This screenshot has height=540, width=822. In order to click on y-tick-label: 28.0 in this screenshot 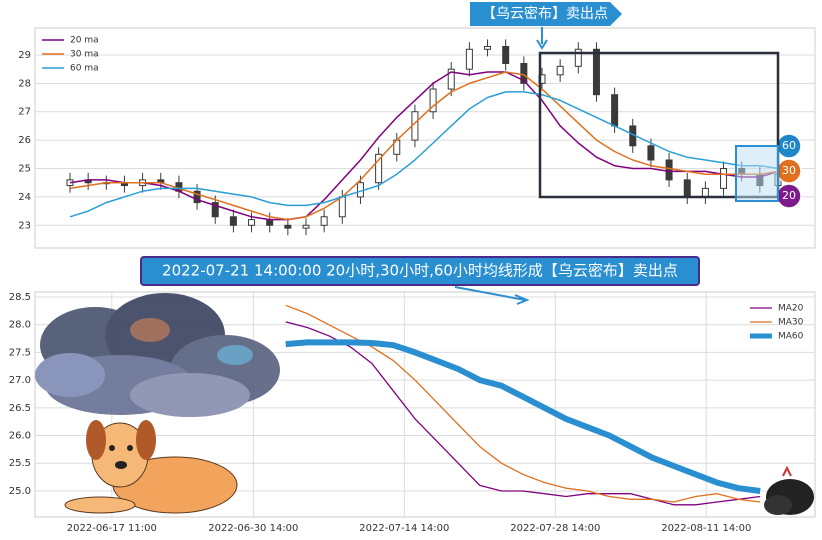, I will do `click(20, 325)`.